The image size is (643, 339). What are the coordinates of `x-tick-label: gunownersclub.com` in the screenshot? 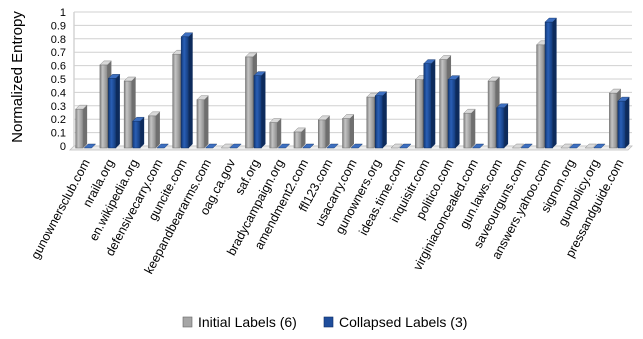 It's located at (60, 209).